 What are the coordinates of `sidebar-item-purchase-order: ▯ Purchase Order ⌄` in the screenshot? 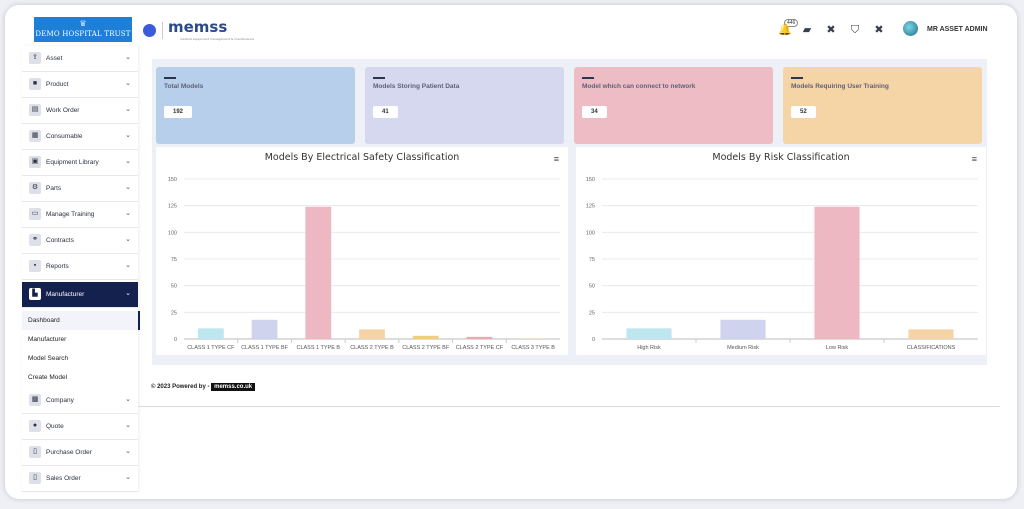 It's located at (80, 453).